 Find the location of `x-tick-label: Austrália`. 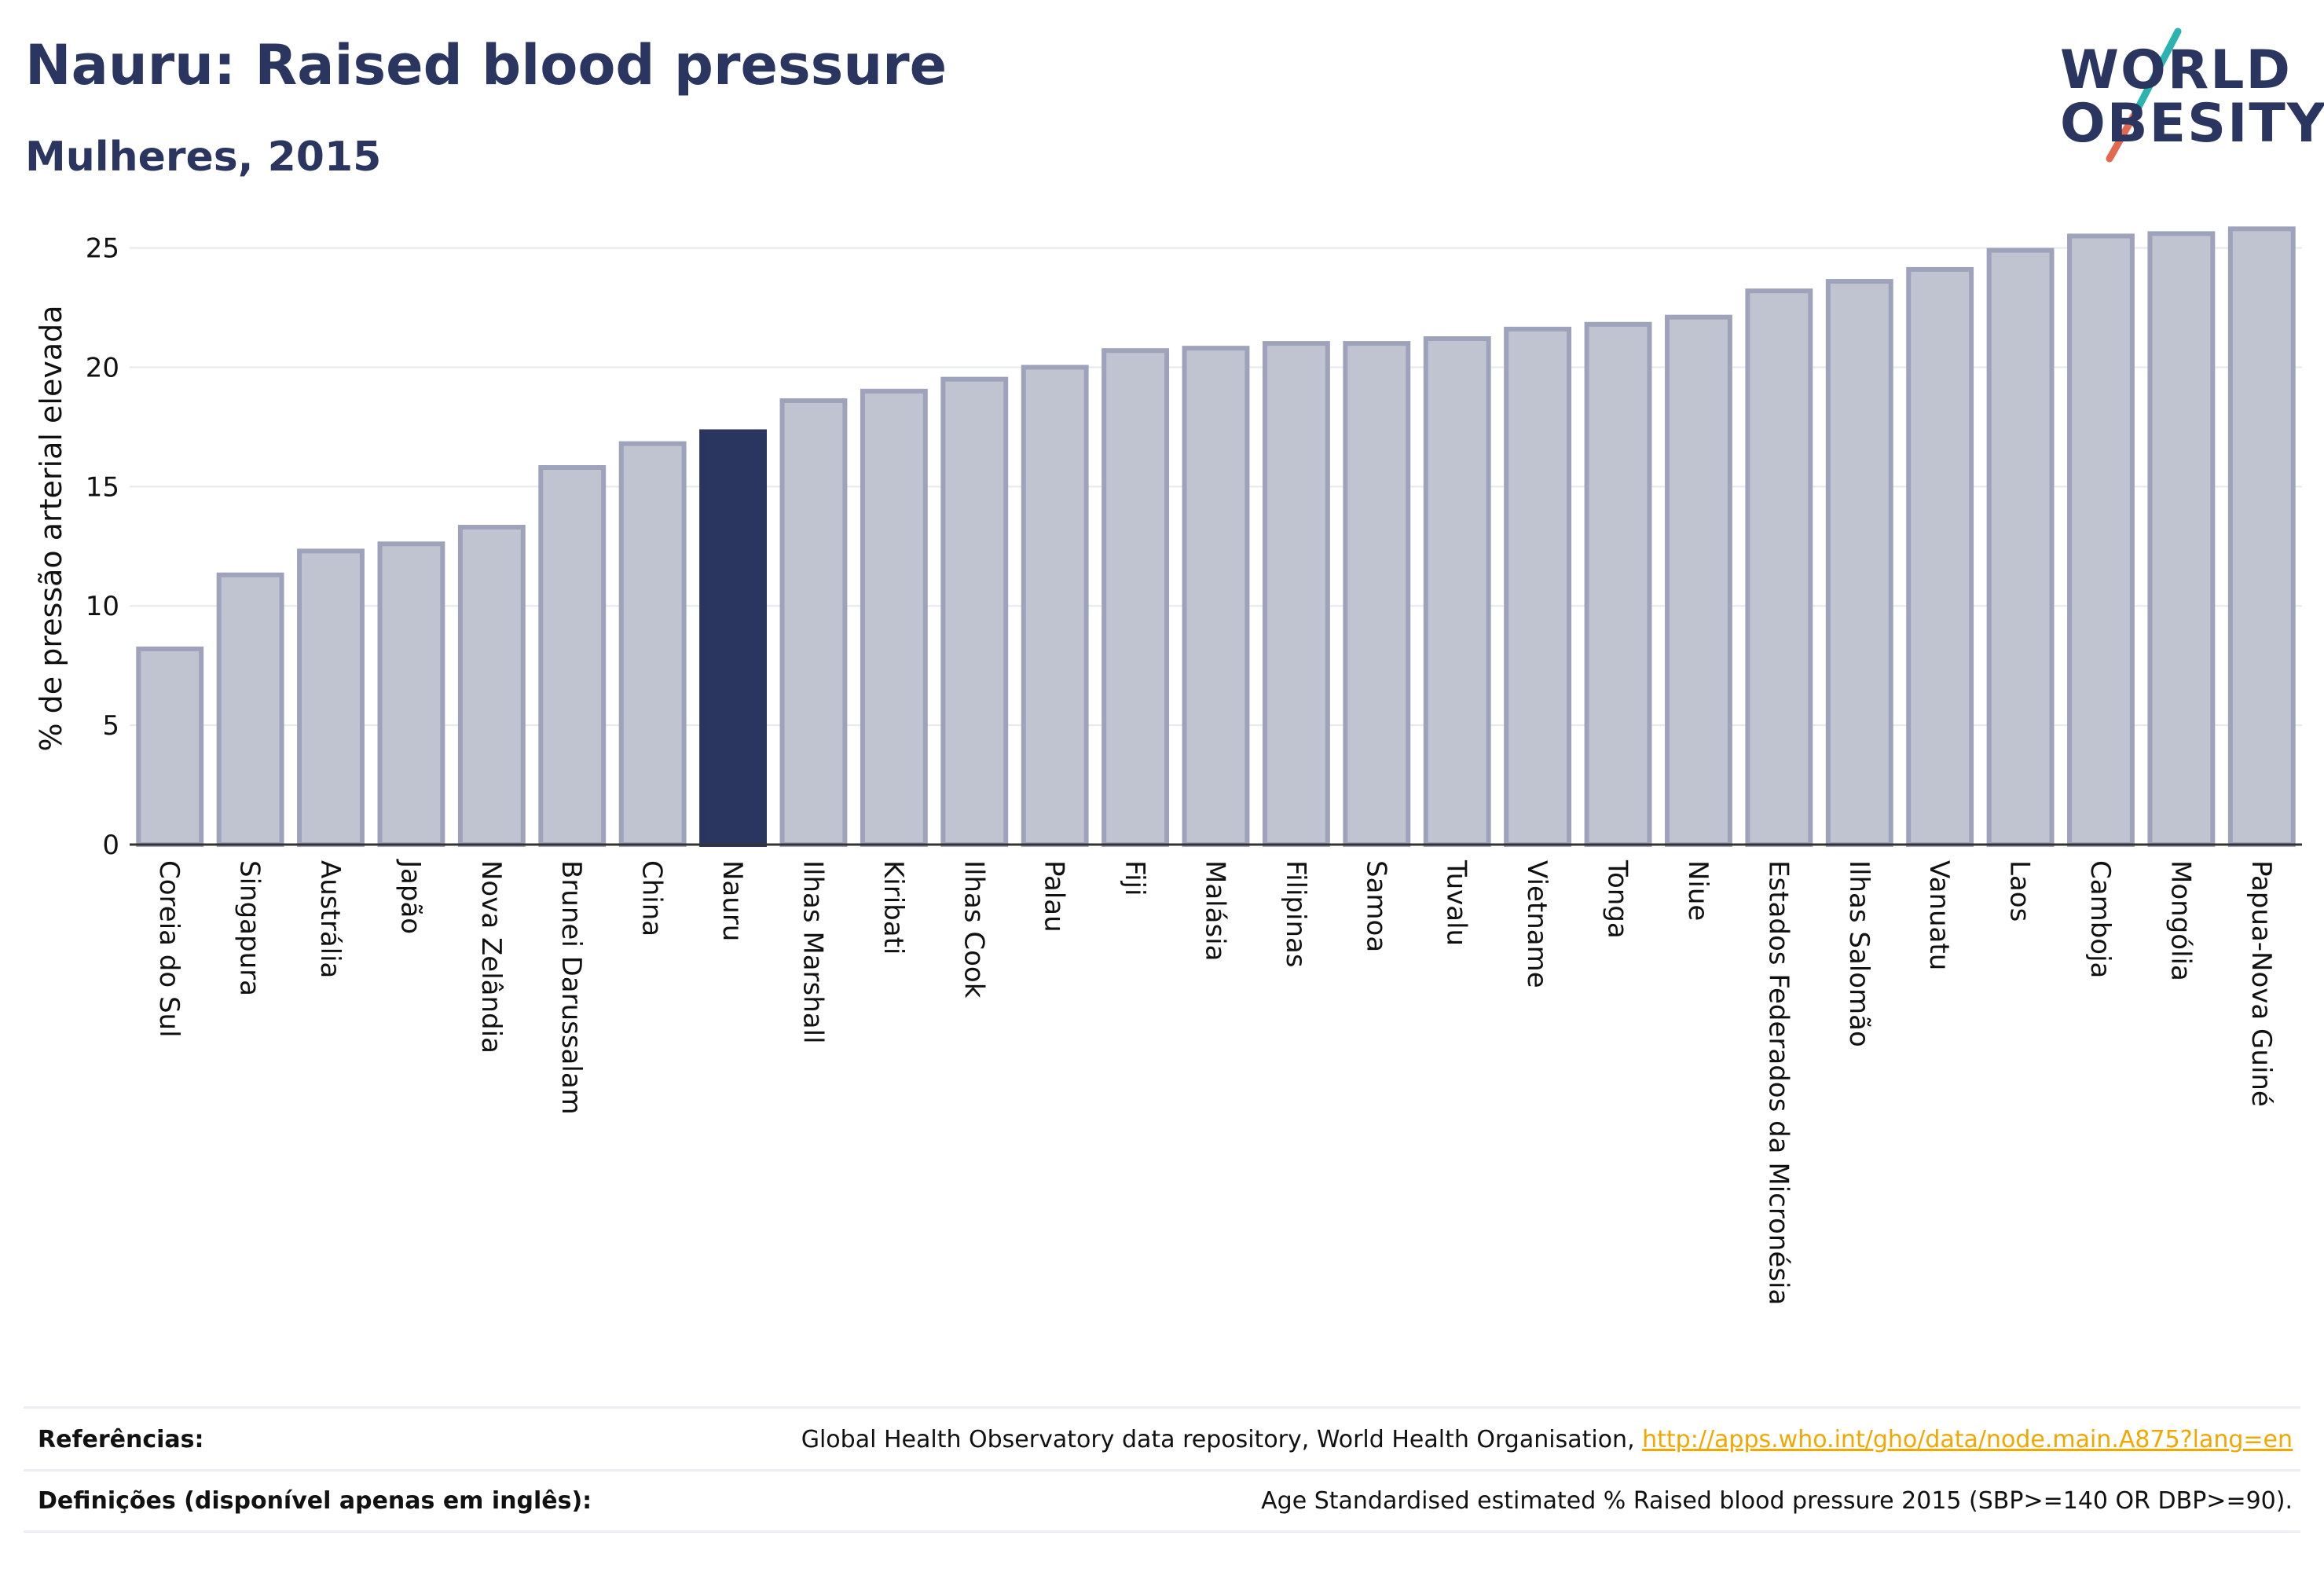

x-tick-label: Austrália is located at coordinates (330, 919).